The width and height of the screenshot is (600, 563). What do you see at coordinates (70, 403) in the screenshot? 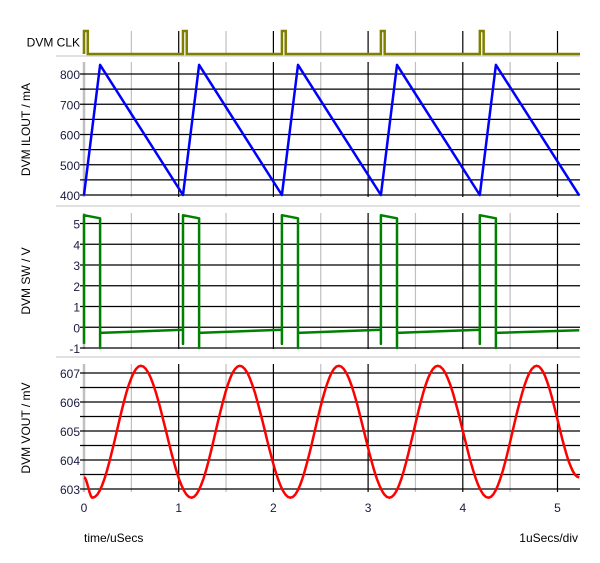
I see `y-tick-label: 606` at bounding box center [70, 403].